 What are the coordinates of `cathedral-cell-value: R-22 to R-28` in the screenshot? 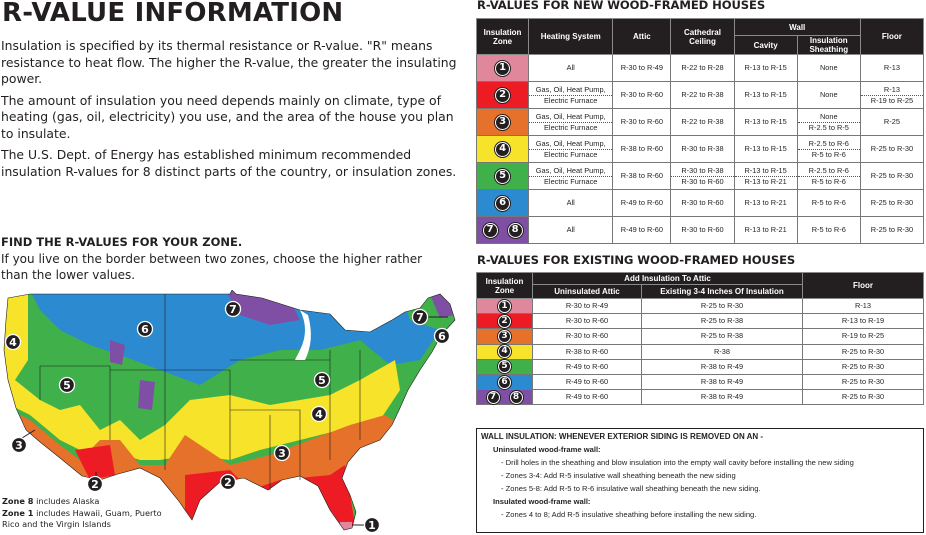 It's located at (702, 67).